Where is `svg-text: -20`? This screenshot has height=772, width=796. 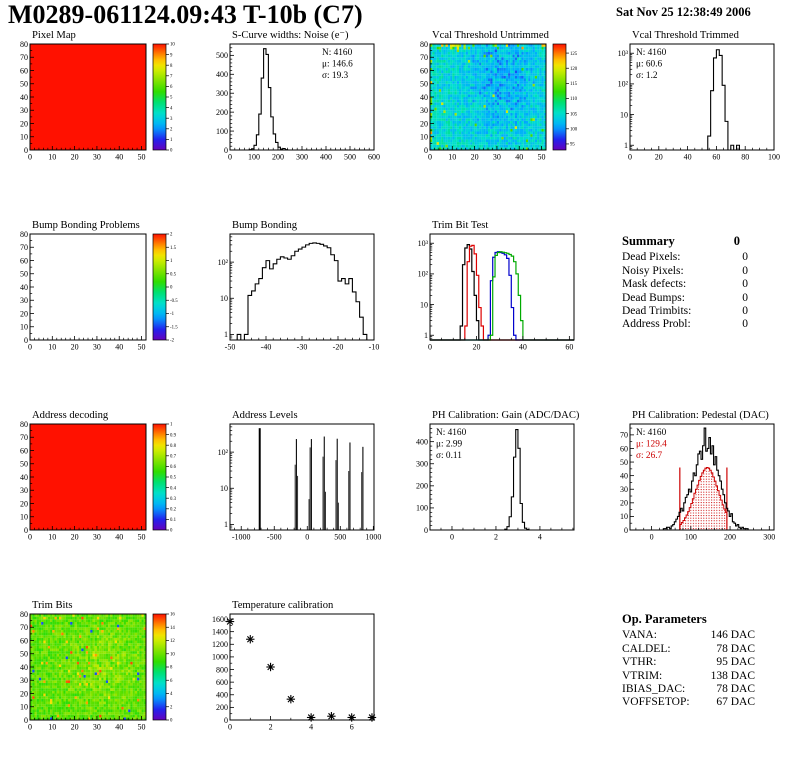
svg-text: -20 is located at coordinates (338, 347).